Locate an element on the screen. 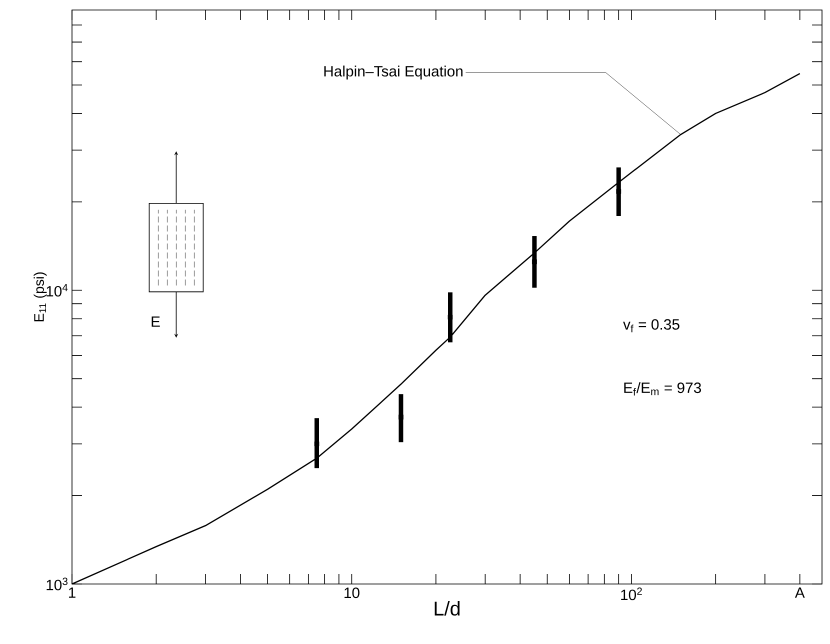 The width and height of the screenshot is (830, 644). x-axis-title: L/d is located at coordinates (447, 608).